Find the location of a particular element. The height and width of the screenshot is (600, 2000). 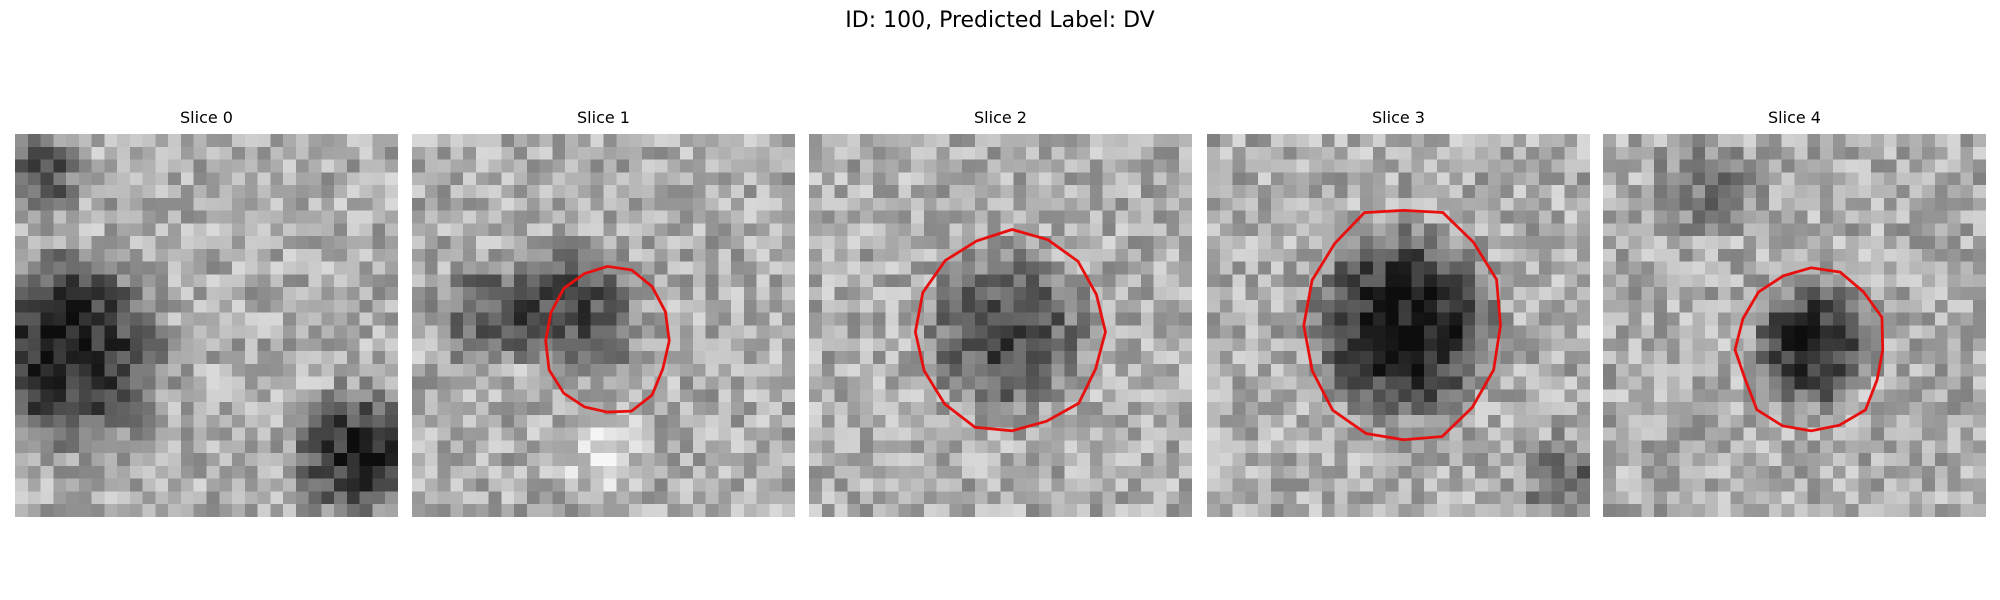

panel-title: Slice 4 is located at coordinates (1794, 117).